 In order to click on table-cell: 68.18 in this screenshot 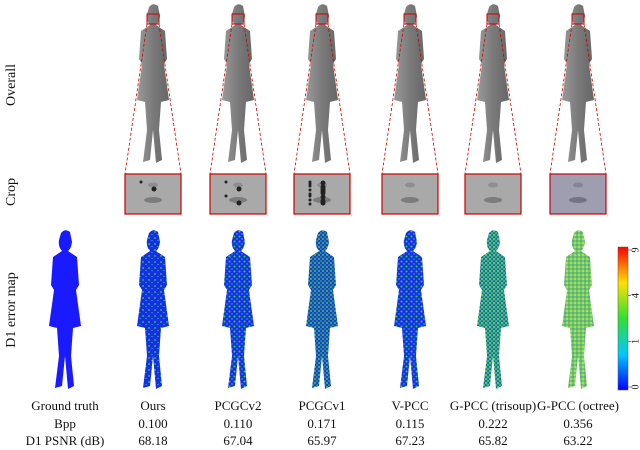, I will do `click(152, 440)`.